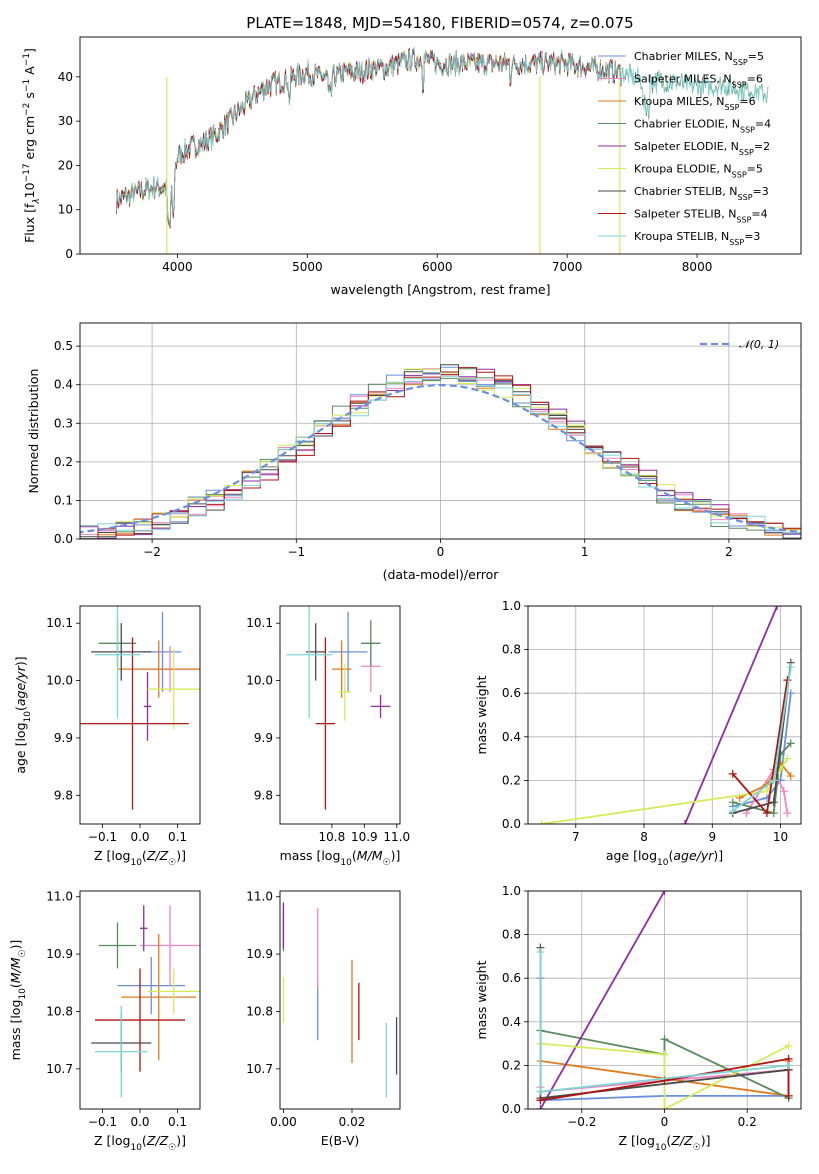 The height and width of the screenshot is (1174, 819). What do you see at coordinates (759, 344) in the screenshot?
I see `legend-entry: 𝒩(0, 1)` at bounding box center [759, 344].